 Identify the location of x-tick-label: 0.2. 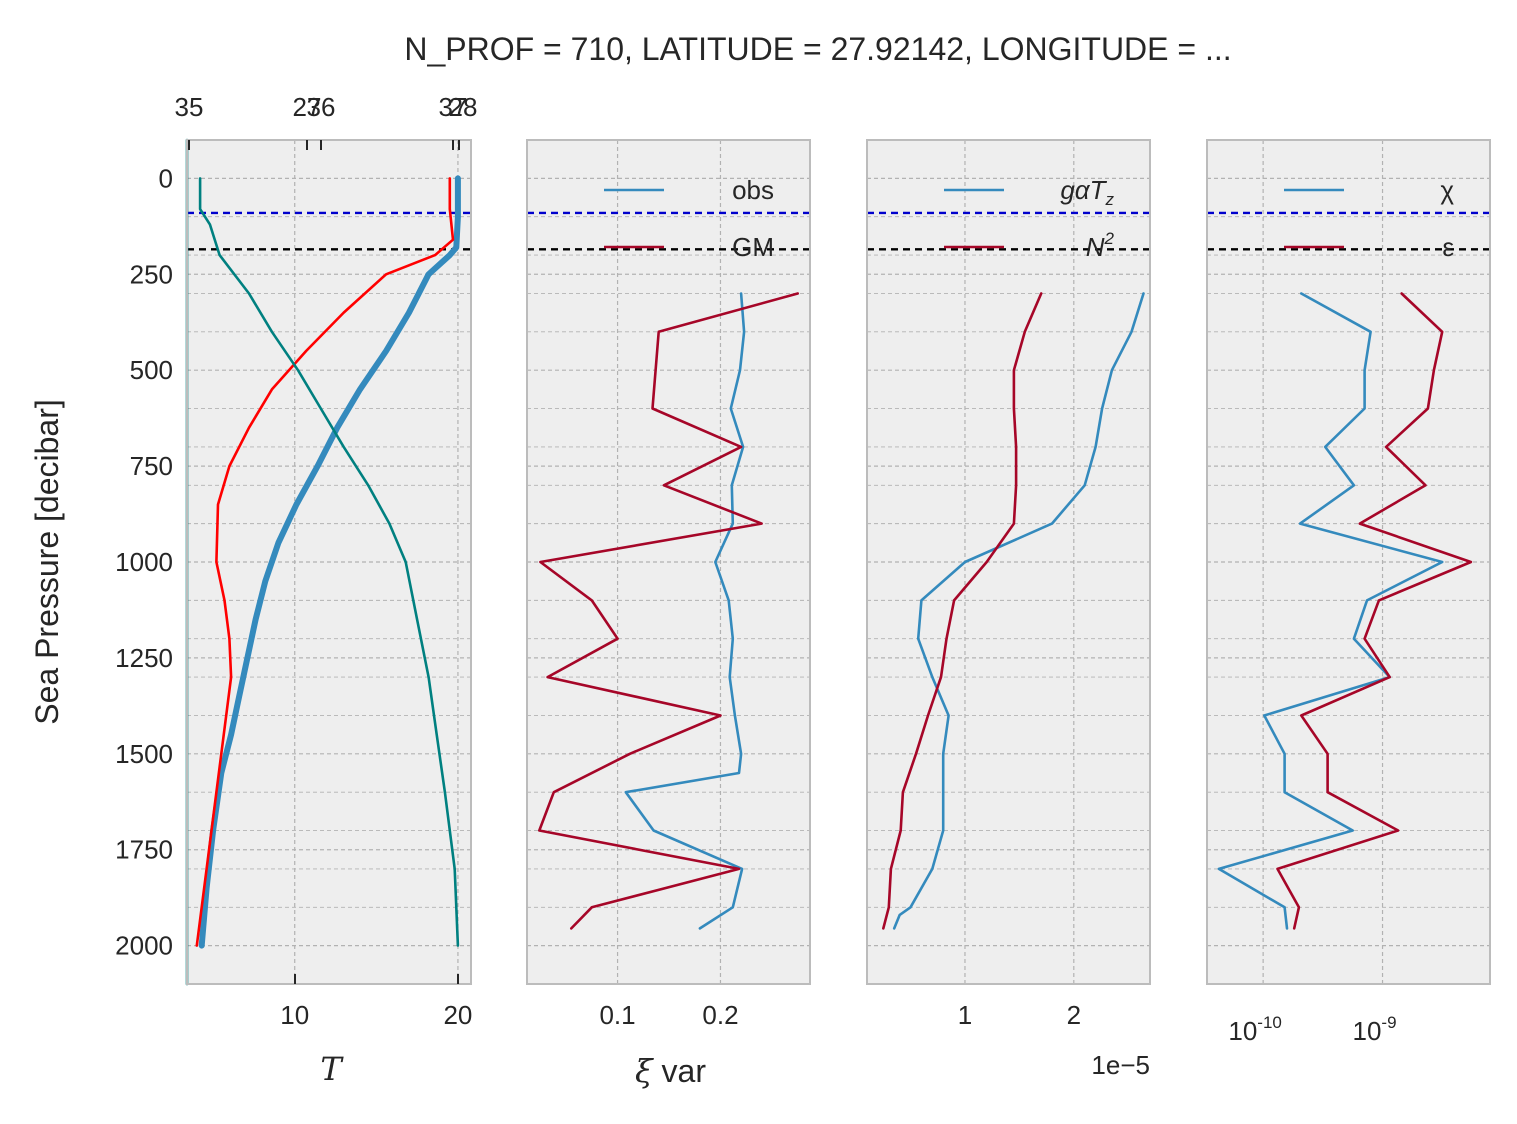
(720, 1015).